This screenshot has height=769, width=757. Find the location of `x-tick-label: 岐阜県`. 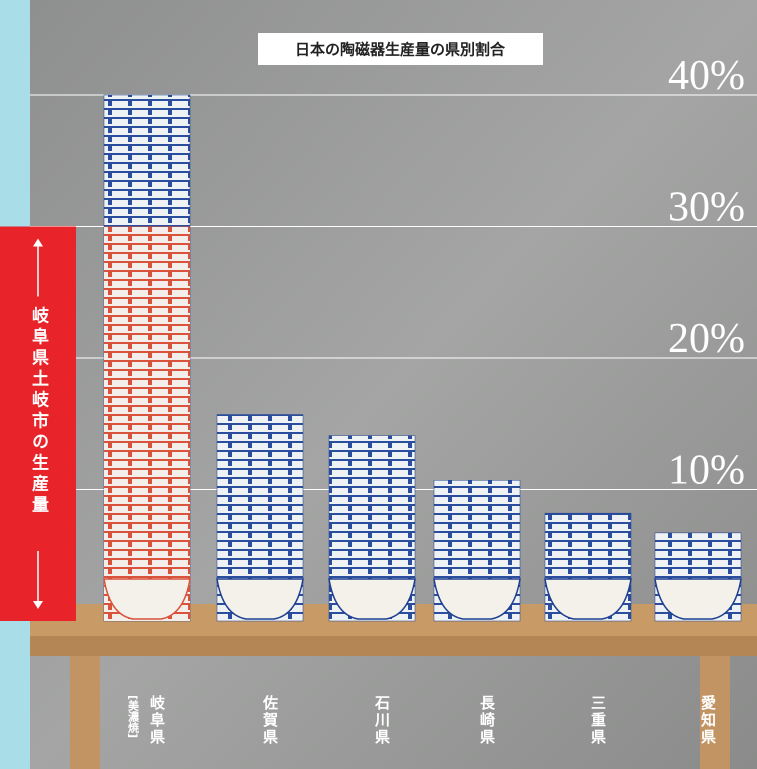

x-tick-label: 岐阜県 is located at coordinates (157, 720).